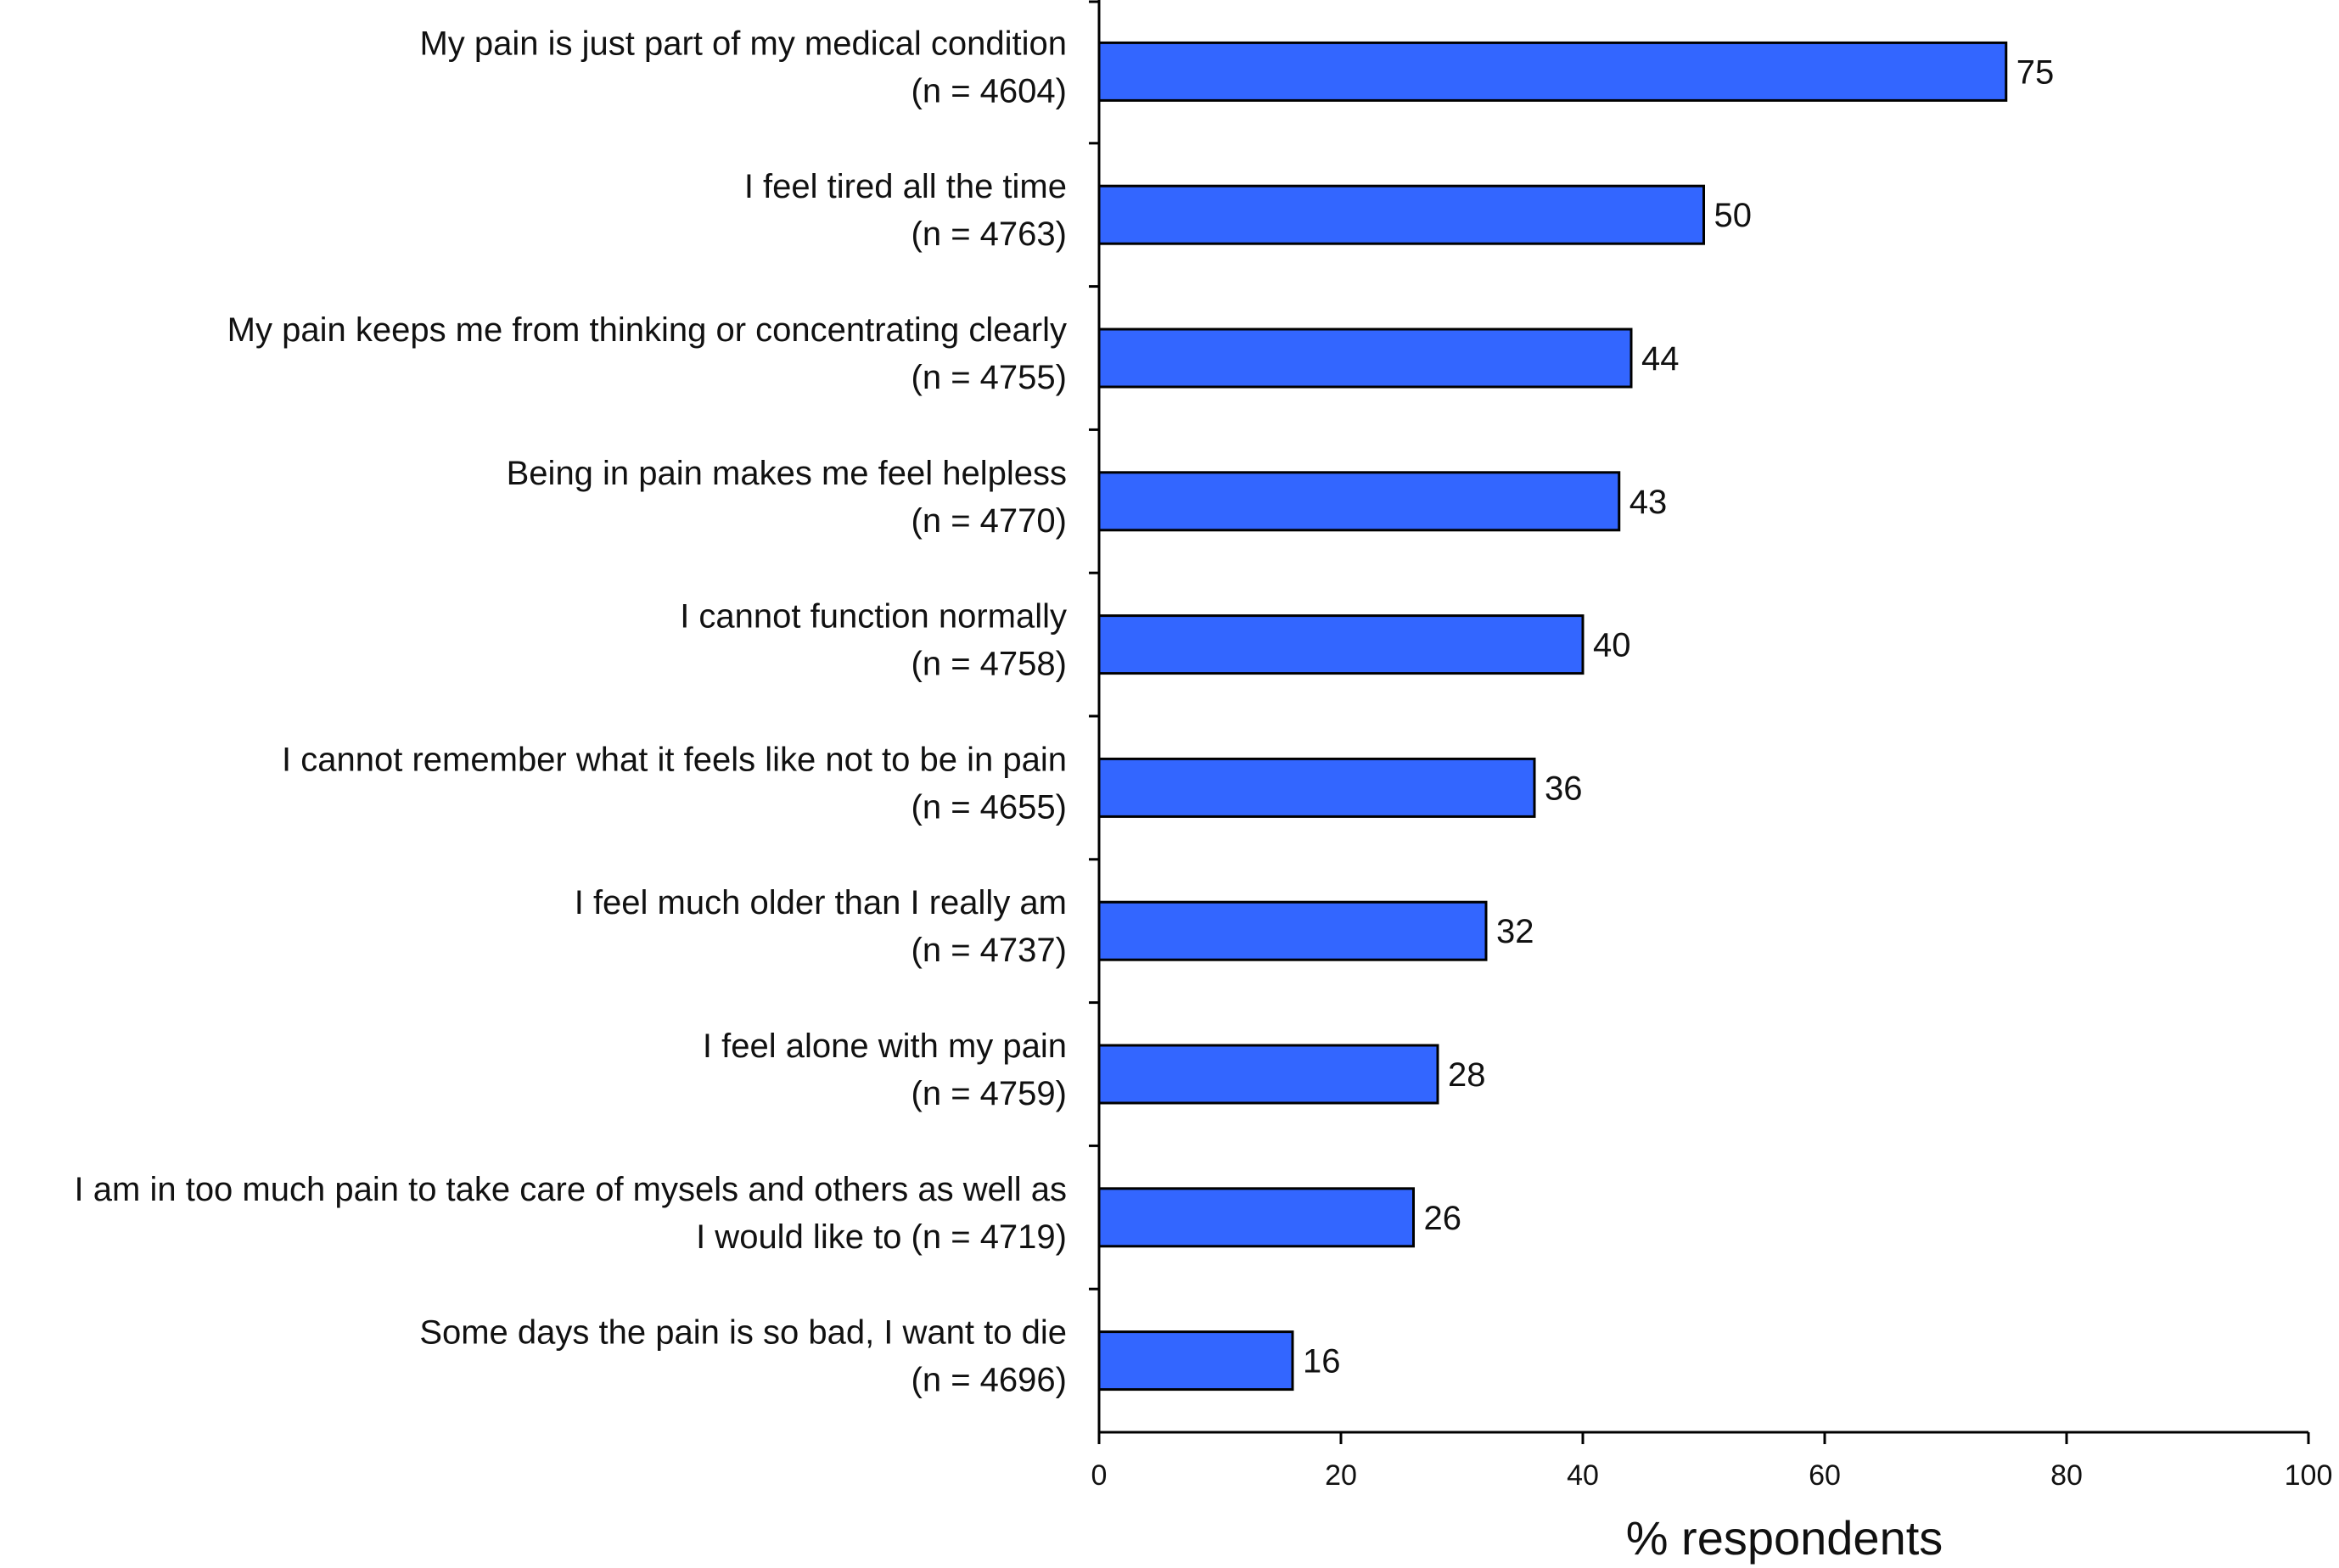 The image size is (2339, 1568). Describe the element at coordinates (873, 617) in the screenshot. I see `category-label: I cannot function normally` at that location.